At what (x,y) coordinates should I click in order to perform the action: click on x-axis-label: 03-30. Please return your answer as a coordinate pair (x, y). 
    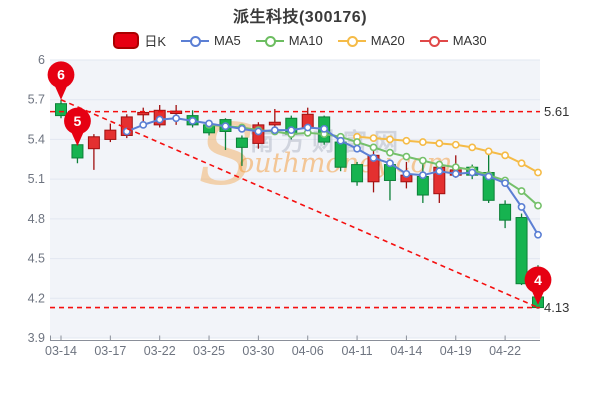
    Looking at the image, I should click on (258, 351).